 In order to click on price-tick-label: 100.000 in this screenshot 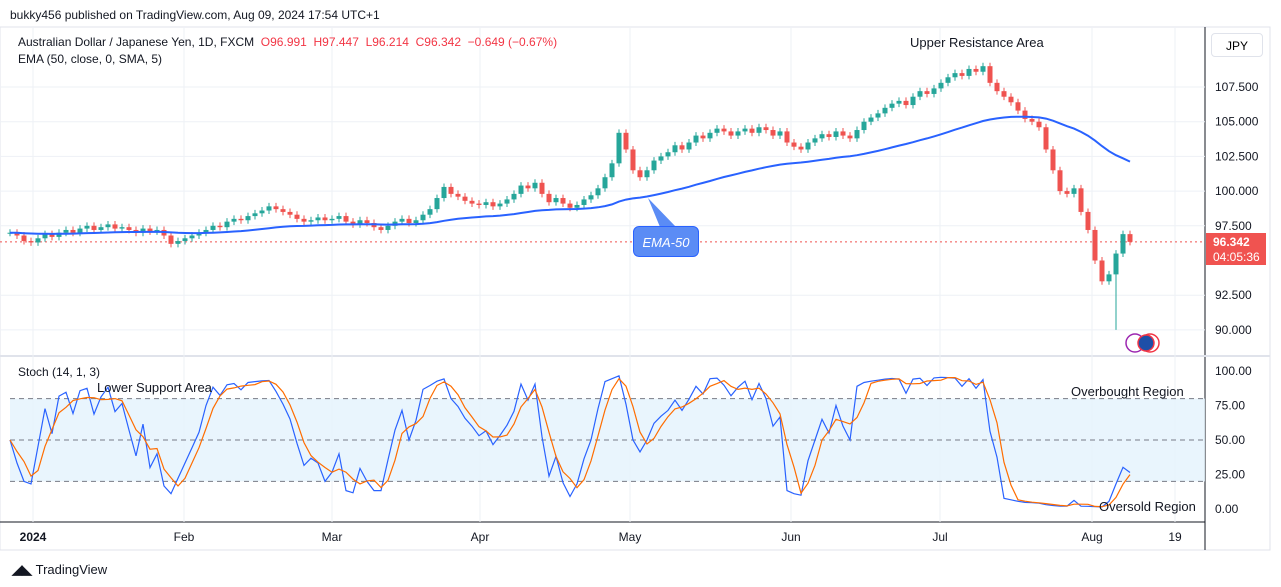, I will do `click(1237, 191)`.